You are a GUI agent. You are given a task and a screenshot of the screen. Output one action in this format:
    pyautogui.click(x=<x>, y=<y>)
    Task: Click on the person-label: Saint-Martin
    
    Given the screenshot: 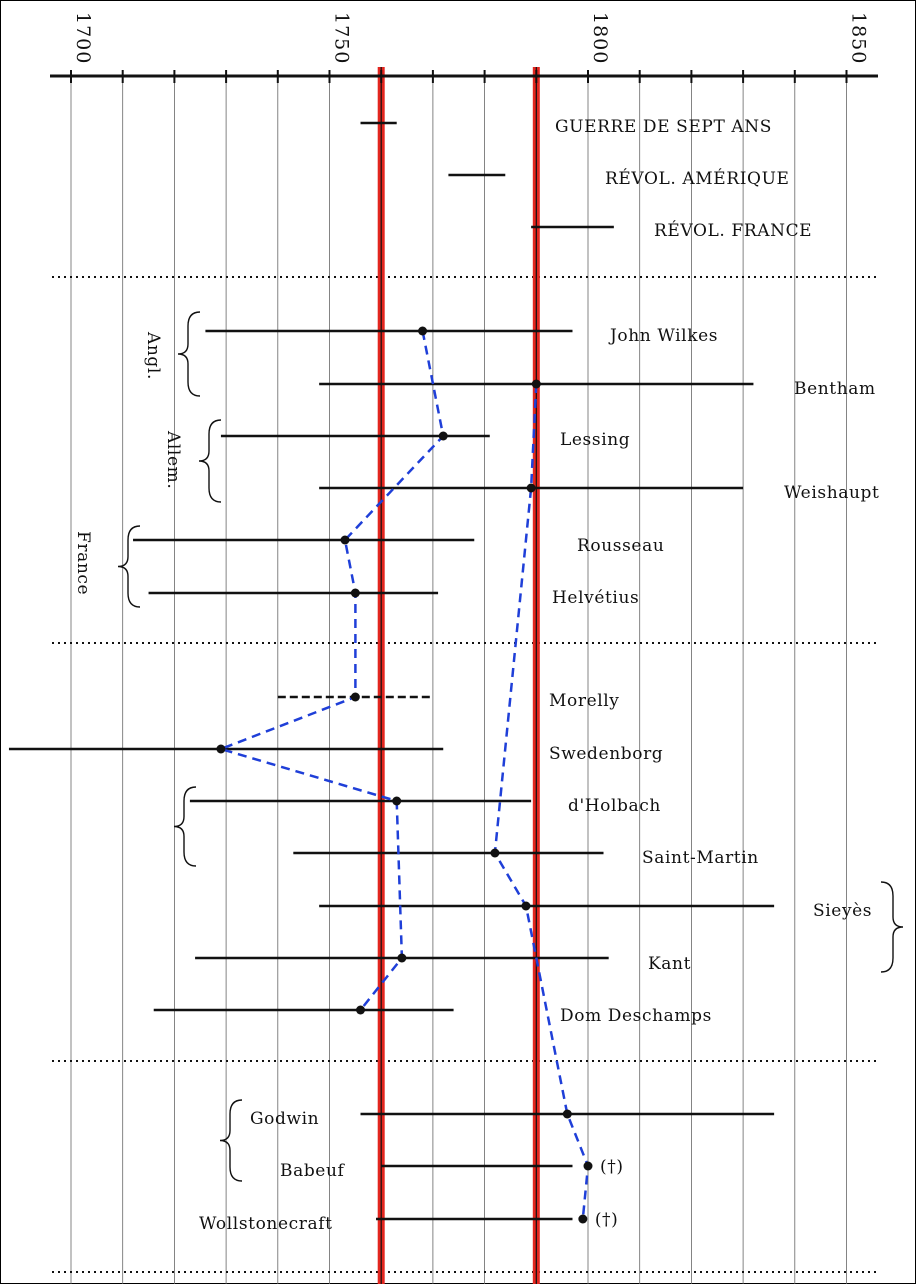 What is the action you would take?
    pyautogui.click(x=700, y=858)
    